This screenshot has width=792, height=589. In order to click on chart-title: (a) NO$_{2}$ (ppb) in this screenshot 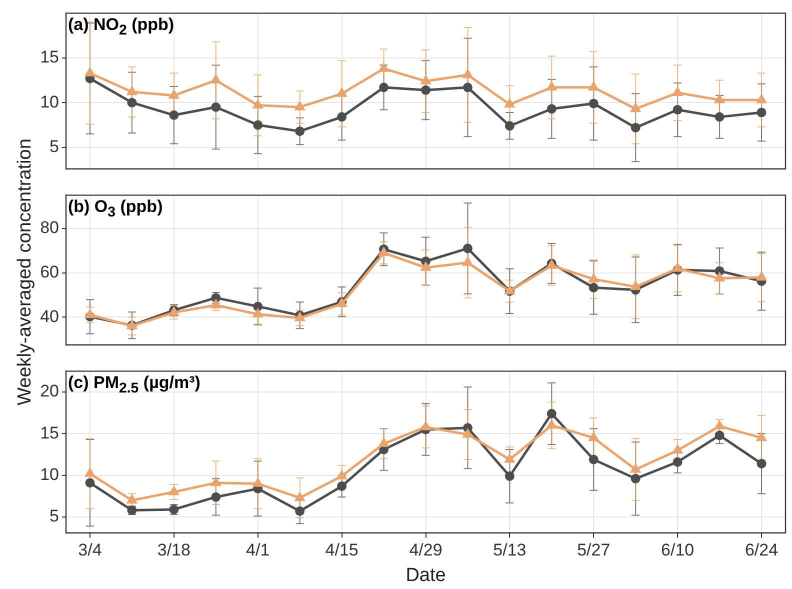, I will do `click(121, 27)`.